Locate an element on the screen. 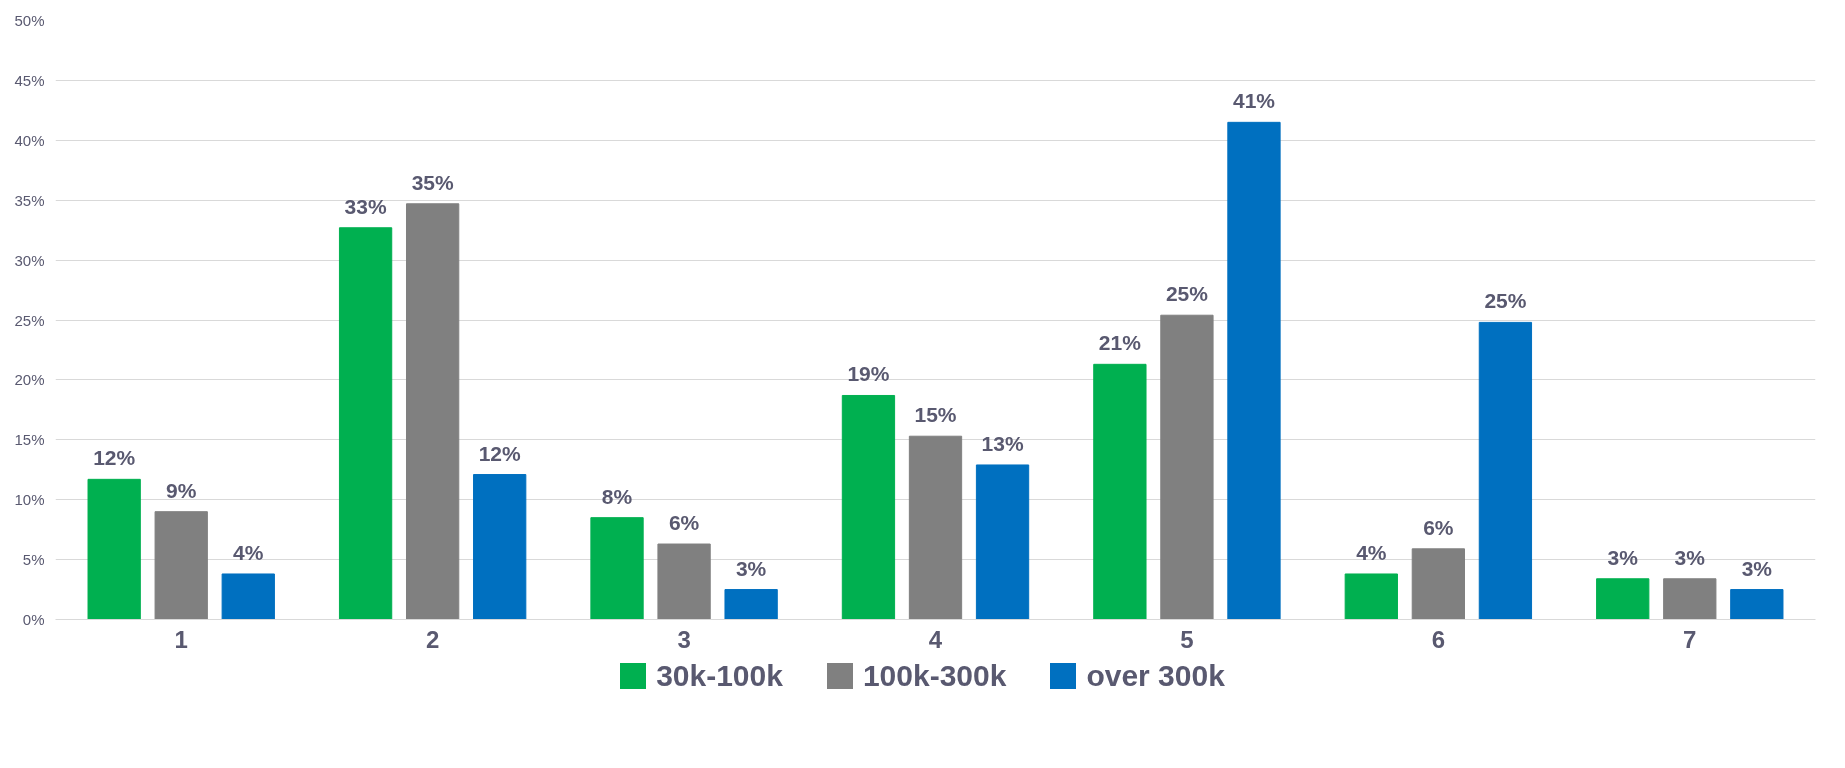 The height and width of the screenshot is (768, 1845). data-label: 21% is located at coordinates (1120, 343).